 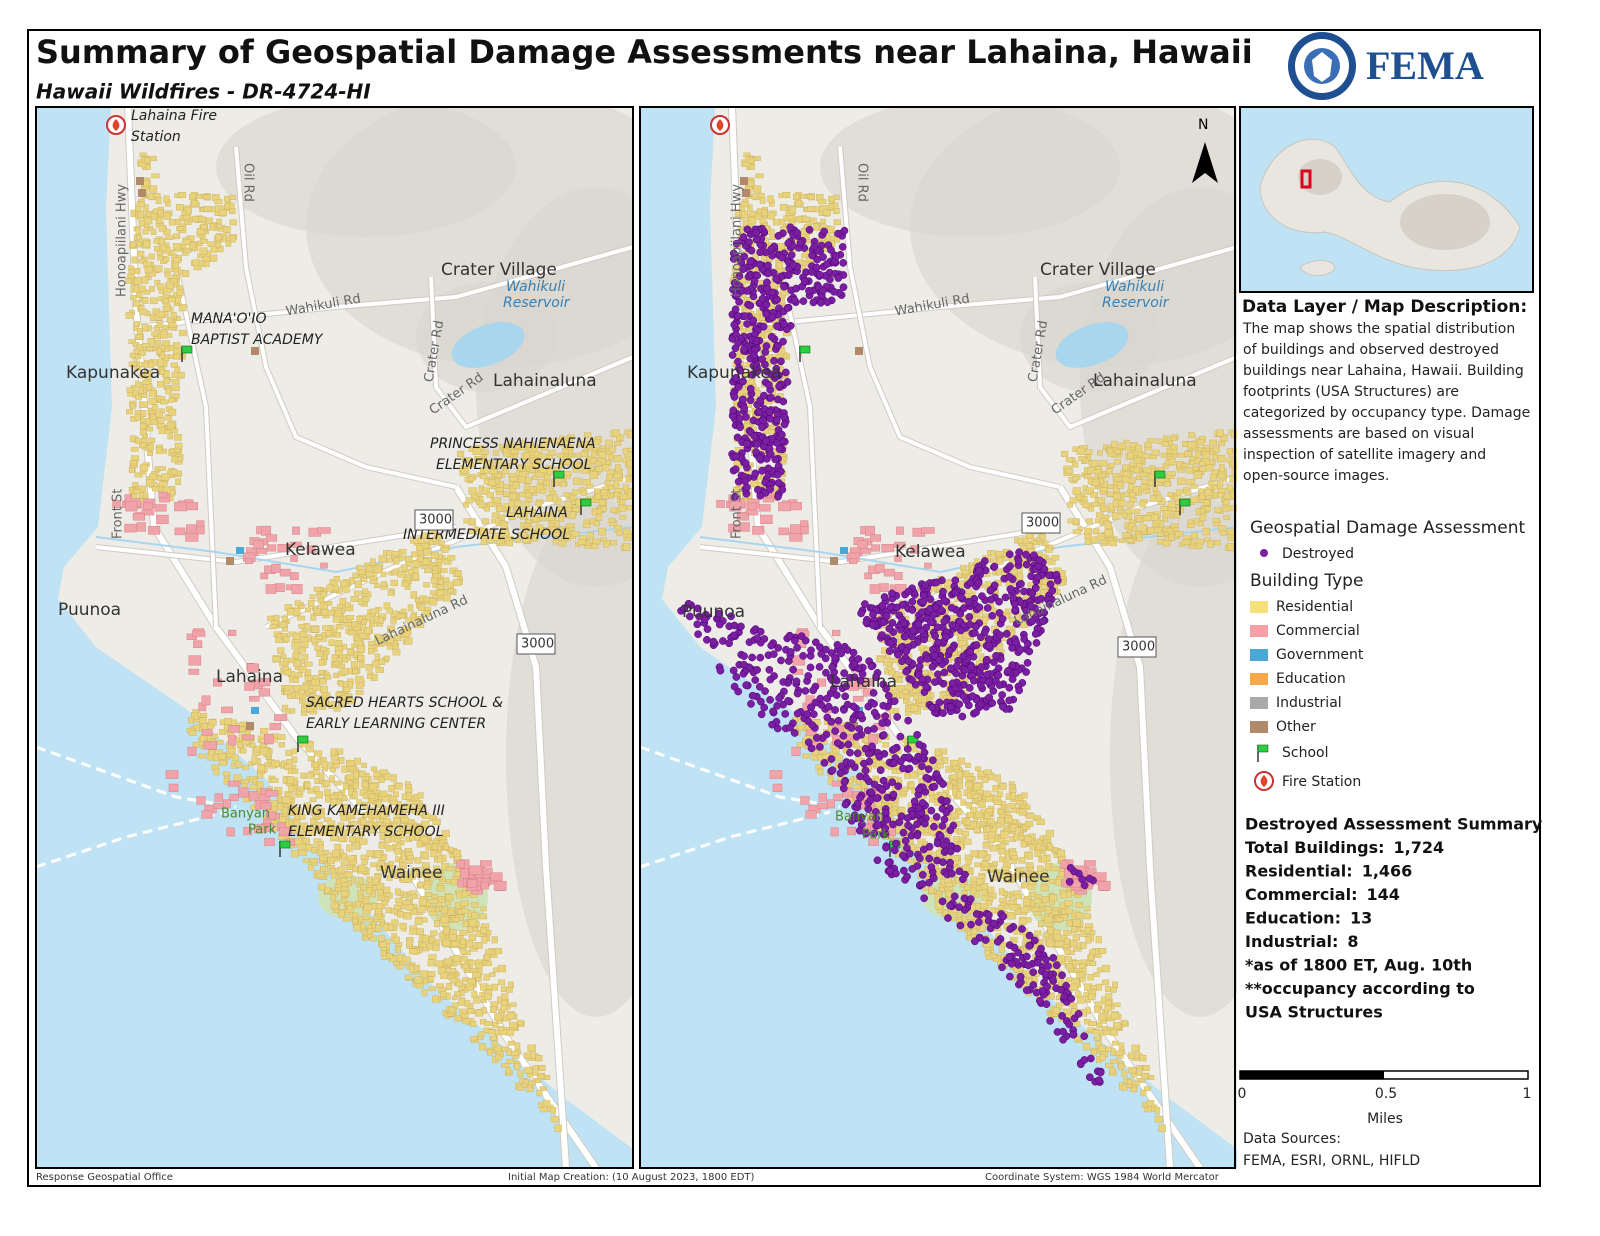 What do you see at coordinates (113, 373) in the screenshot?
I see `map-label: Kapunakea` at bounding box center [113, 373].